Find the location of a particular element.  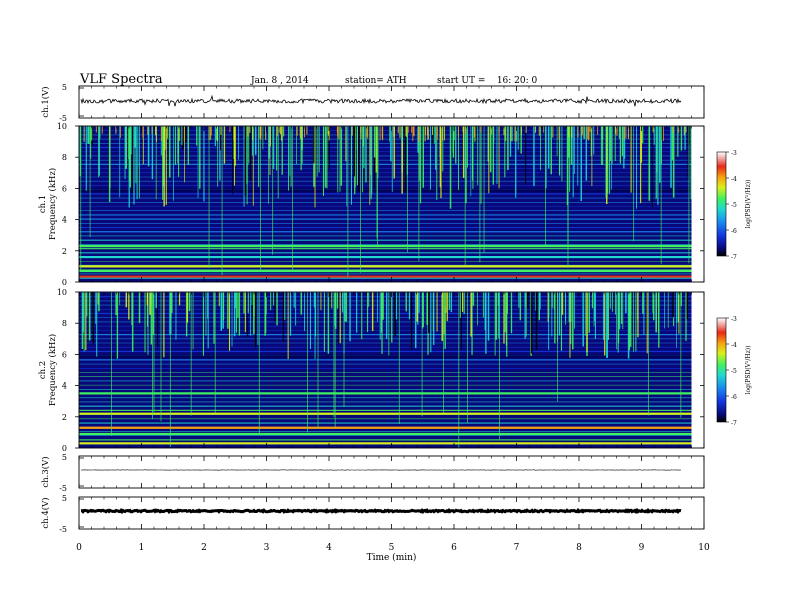

x-tick-label: 9 is located at coordinates (642, 548).